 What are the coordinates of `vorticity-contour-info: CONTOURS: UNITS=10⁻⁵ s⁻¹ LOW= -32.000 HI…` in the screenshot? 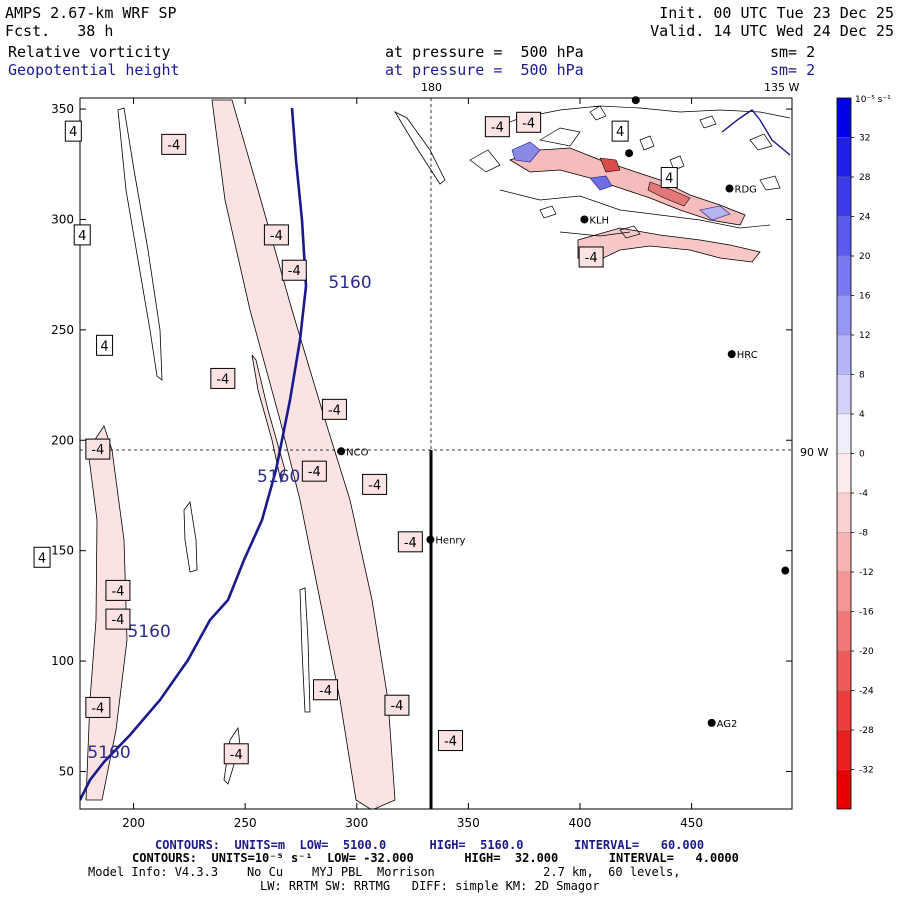 It's located at (435, 858).